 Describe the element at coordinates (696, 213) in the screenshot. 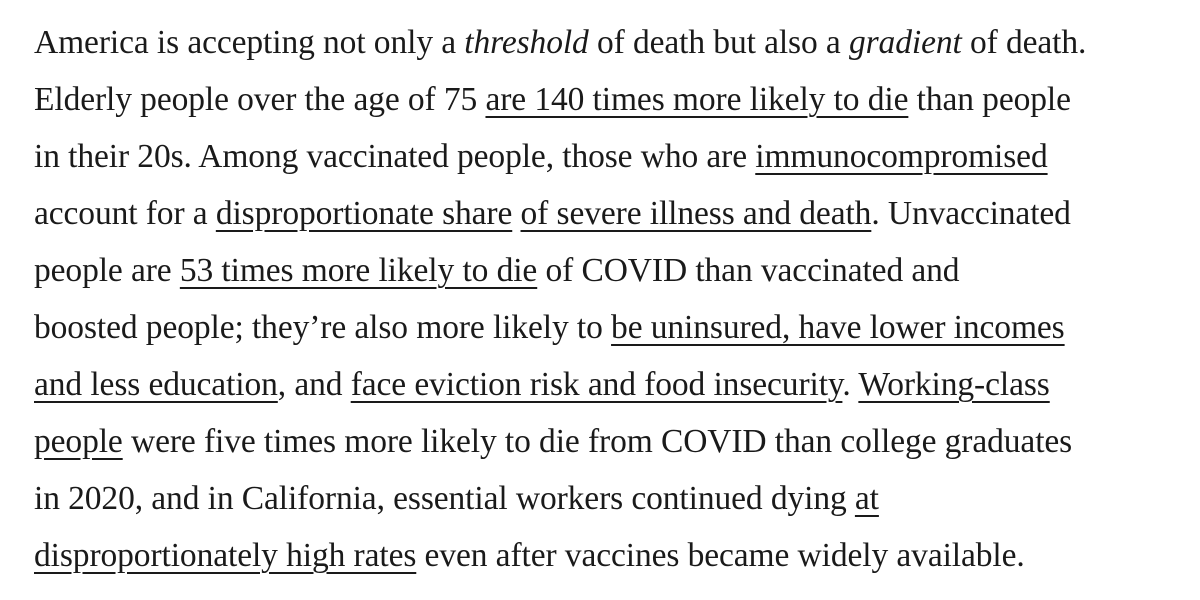

I see `link-severe-illness-death: of severe illness and death` at that location.